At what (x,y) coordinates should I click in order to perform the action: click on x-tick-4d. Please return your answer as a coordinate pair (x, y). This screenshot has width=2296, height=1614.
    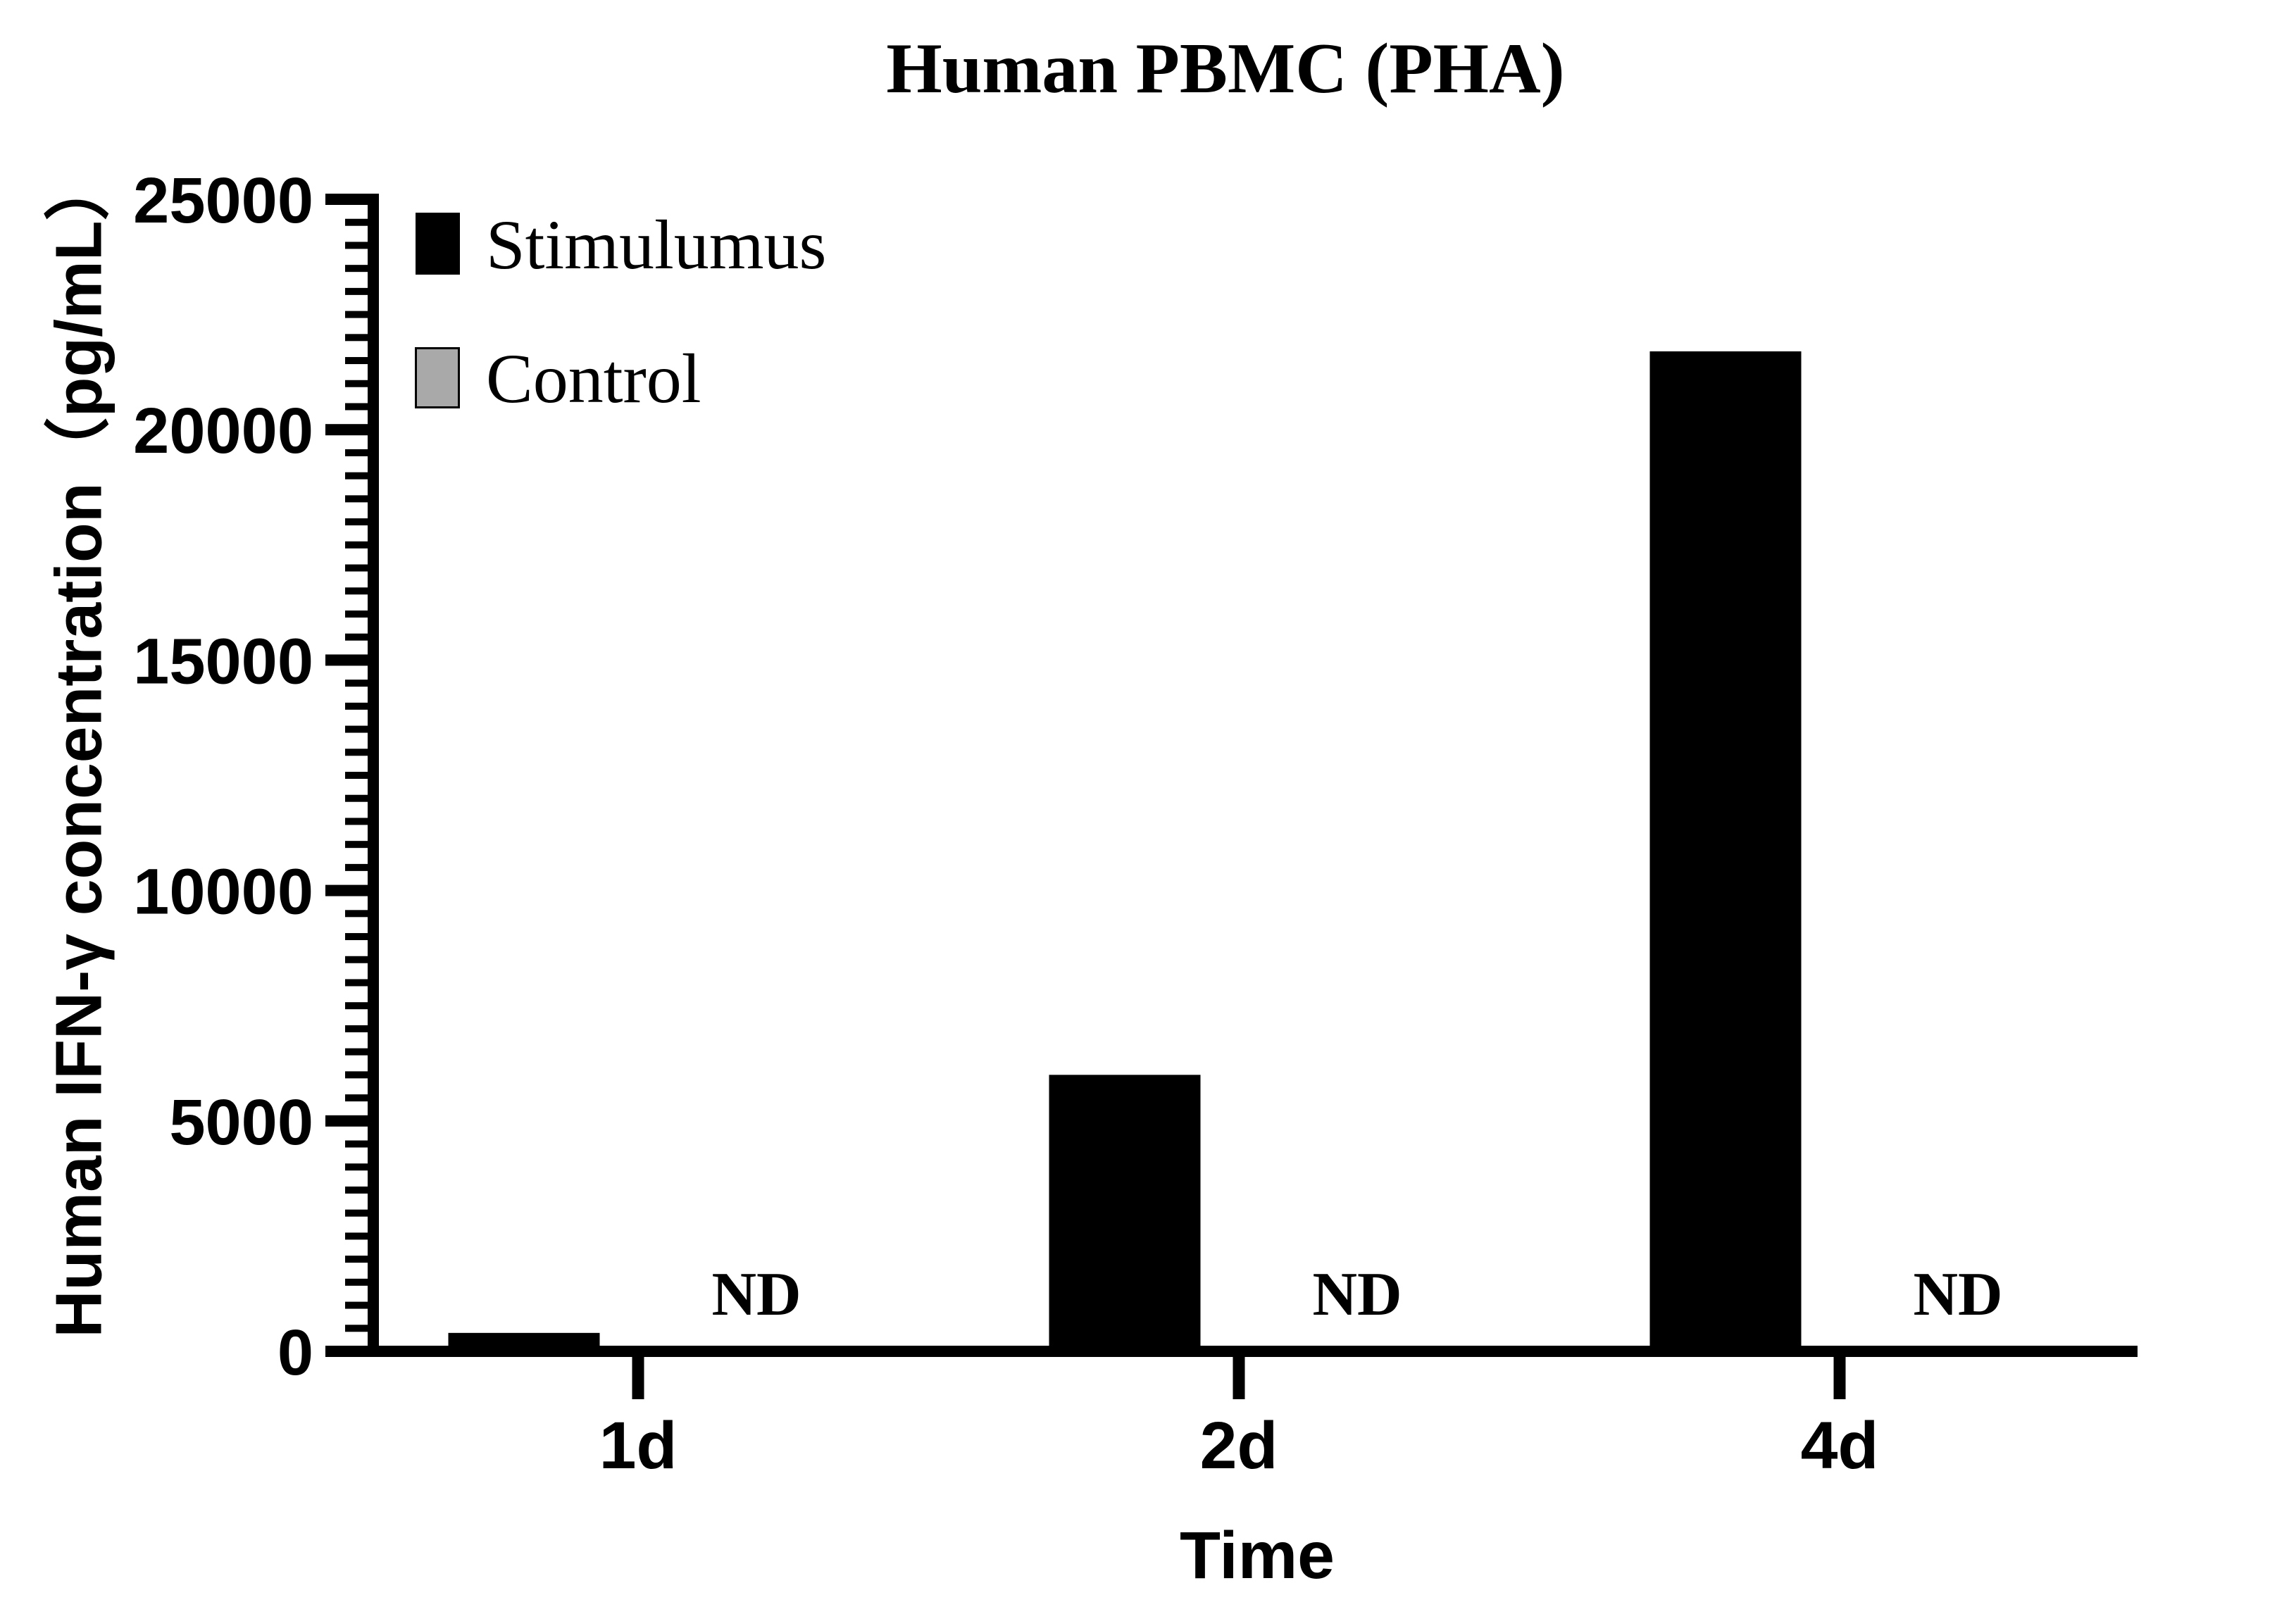
    Looking at the image, I should click on (1839, 1377).